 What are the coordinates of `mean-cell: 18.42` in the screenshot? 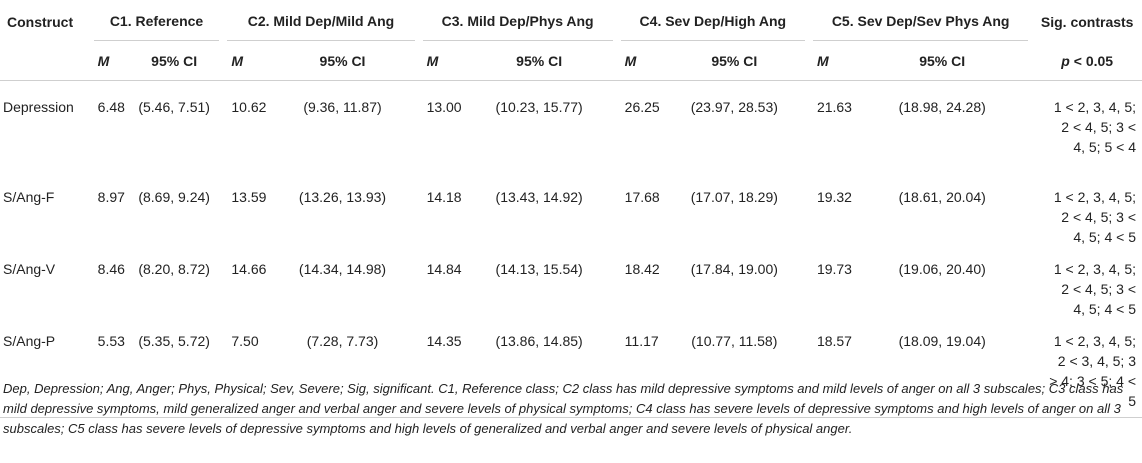 It's located at (642, 269).